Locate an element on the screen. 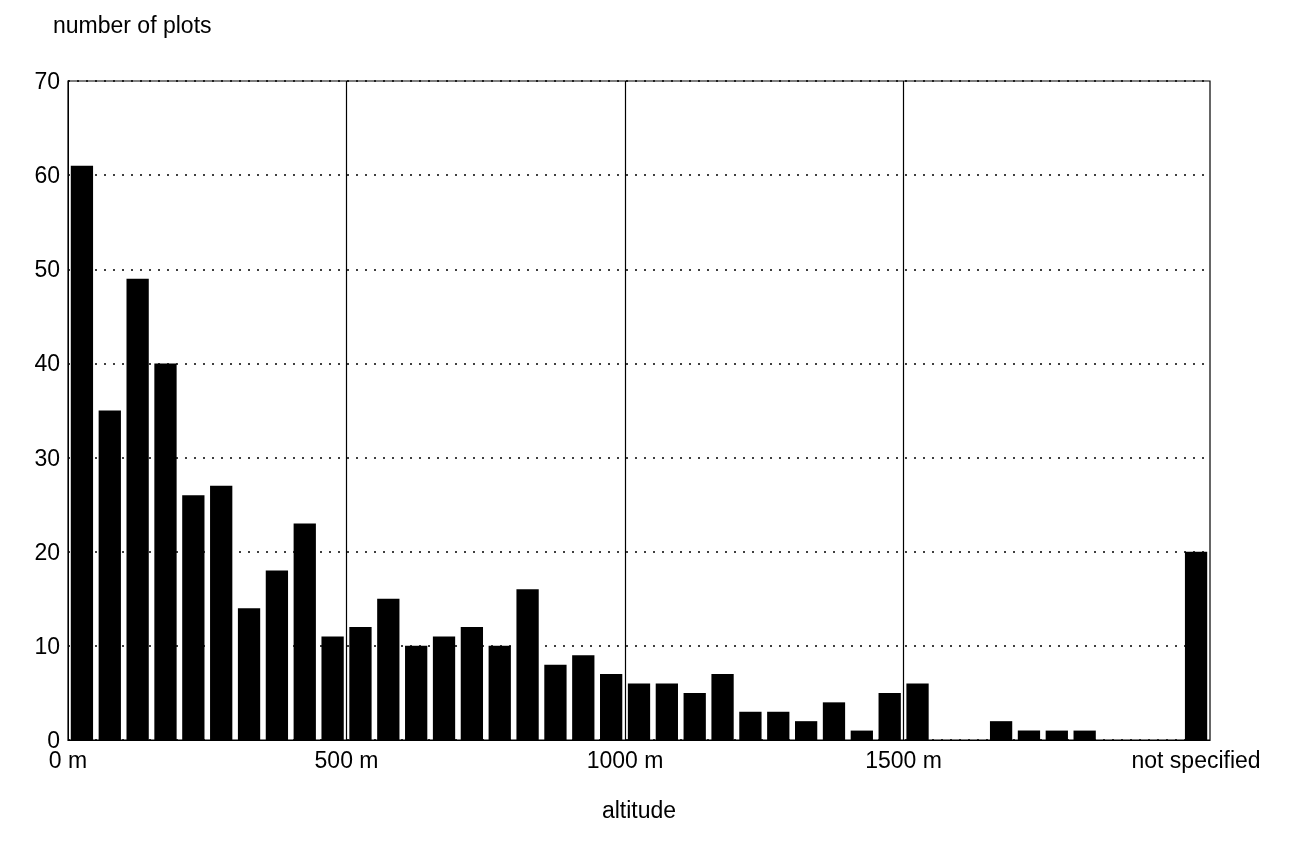 Image resolution: width=1299 pixels, height=851 pixels. x-tick-label: 1500 m is located at coordinates (903, 759).